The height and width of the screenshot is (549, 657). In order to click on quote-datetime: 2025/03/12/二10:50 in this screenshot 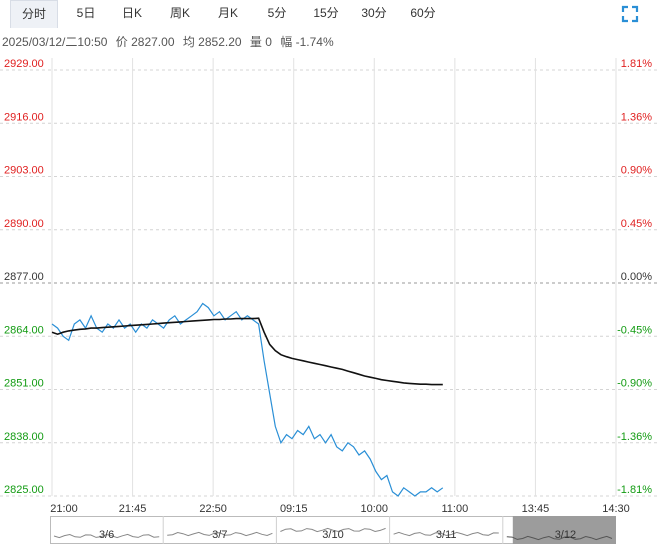, I will do `click(55, 42)`.